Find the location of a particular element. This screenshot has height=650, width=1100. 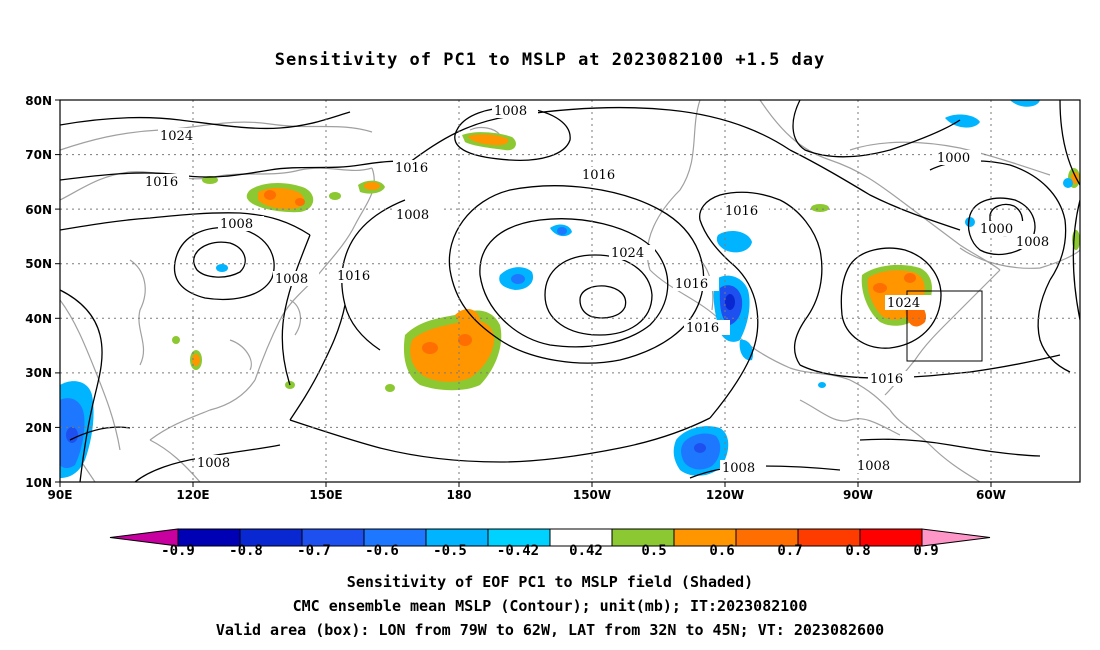

lon-label: 90E is located at coordinates (60, 495).